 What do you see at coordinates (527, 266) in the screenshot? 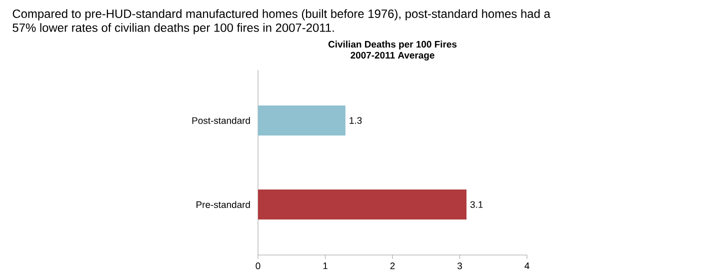
I see `x-tick-label: 4` at bounding box center [527, 266].